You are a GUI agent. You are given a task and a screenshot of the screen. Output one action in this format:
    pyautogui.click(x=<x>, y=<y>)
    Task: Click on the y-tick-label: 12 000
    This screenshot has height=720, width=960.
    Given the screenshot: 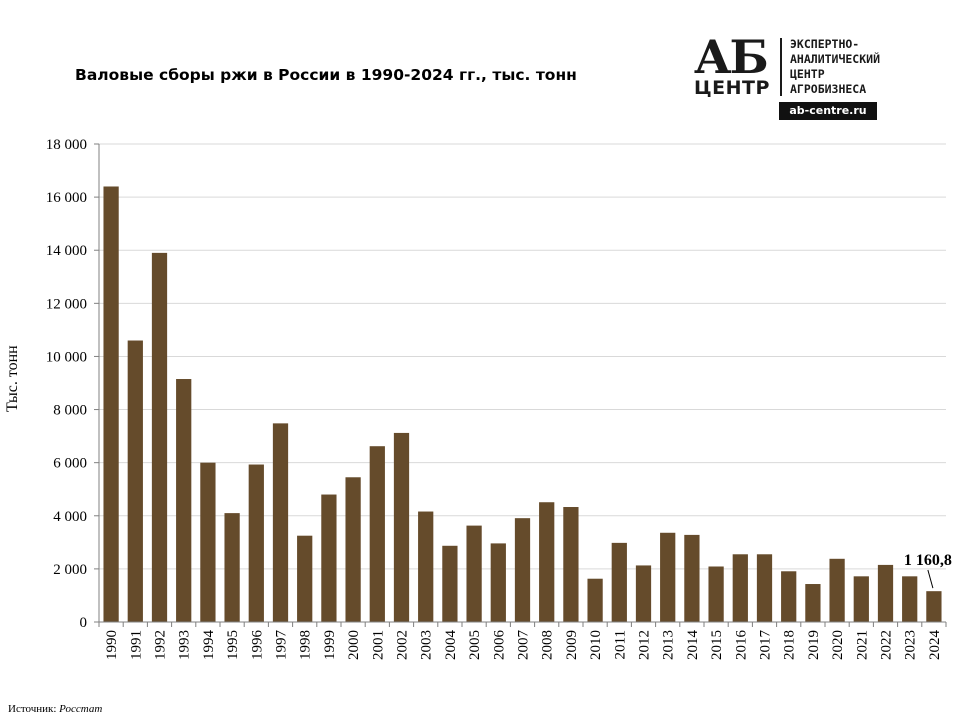 What is the action you would take?
    pyautogui.click(x=66, y=304)
    